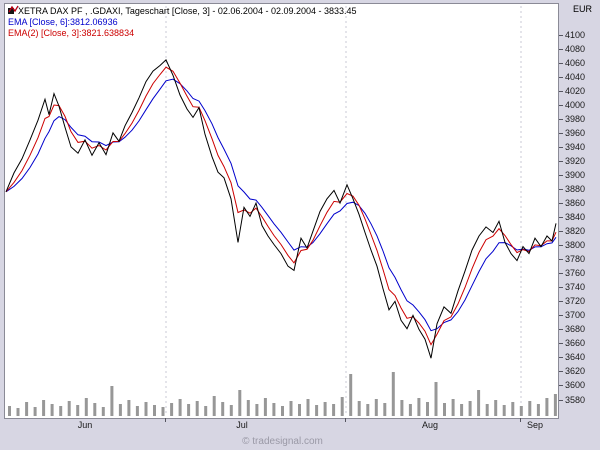  What do you see at coordinates (575, 245) in the screenshot?
I see `y-axis-tick-label: 3800` at bounding box center [575, 245].